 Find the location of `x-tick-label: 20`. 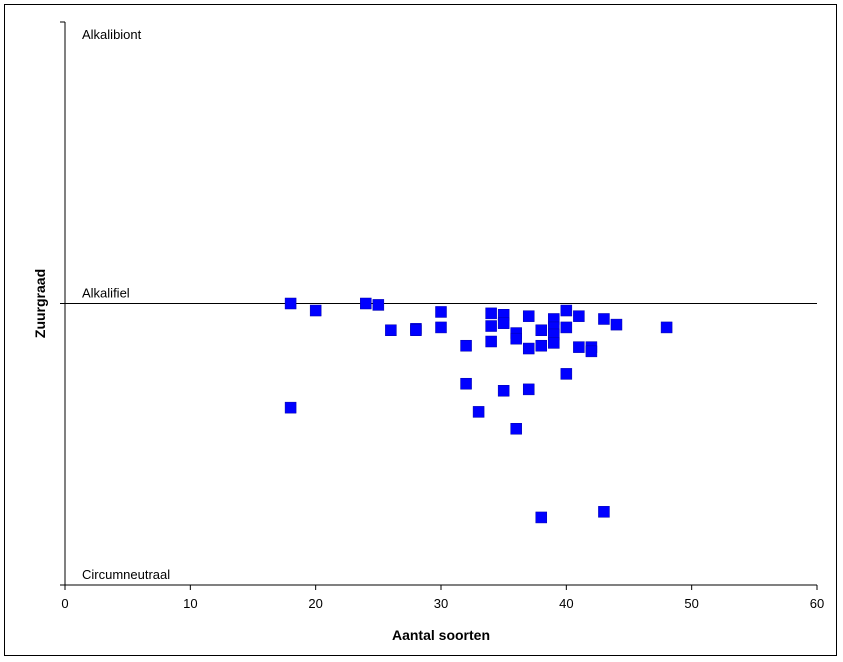

x-tick-label: 20 is located at coordinates (315, 603).